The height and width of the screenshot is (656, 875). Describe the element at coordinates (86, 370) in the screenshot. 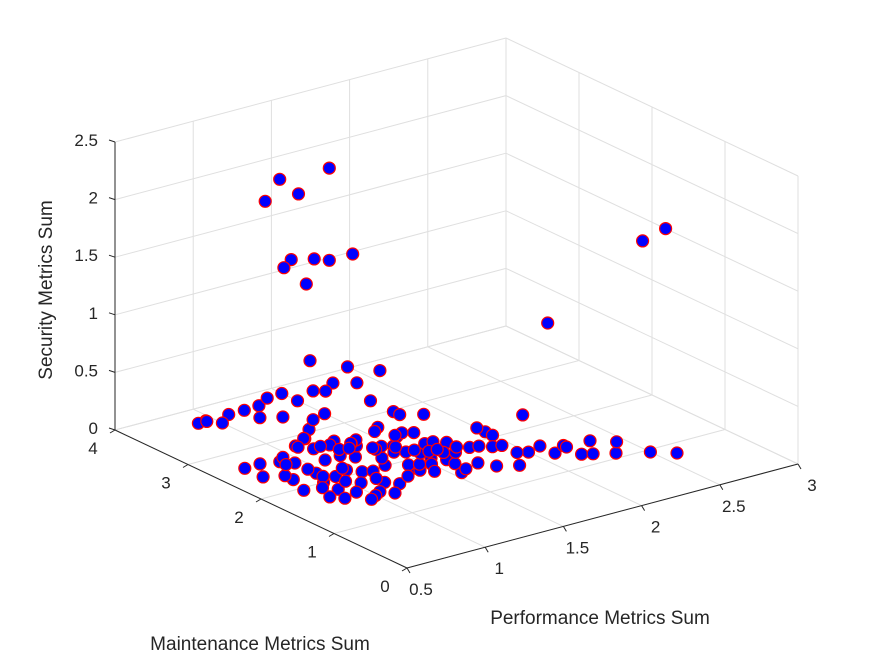

I see `z-tick-label: 0.5` at that location.